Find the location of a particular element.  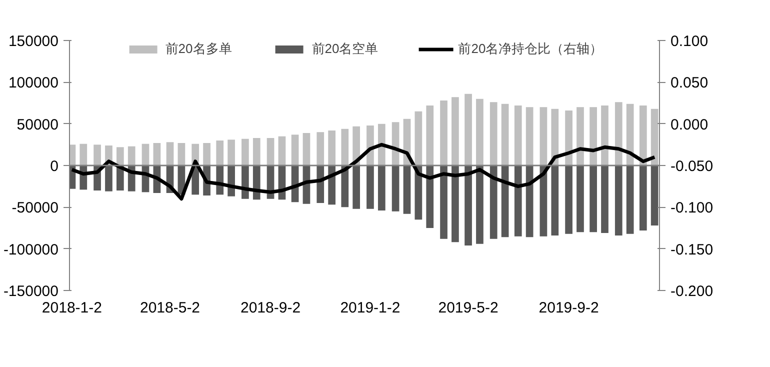

y-tick-label: 100000 is located at coordinates (33, 83).